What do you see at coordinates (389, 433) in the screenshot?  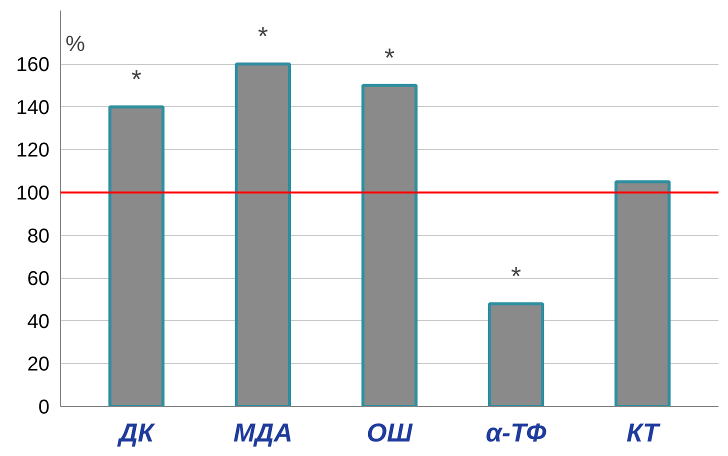 I see `x-tick-label: ОШ` at bounding box center [389, 433].